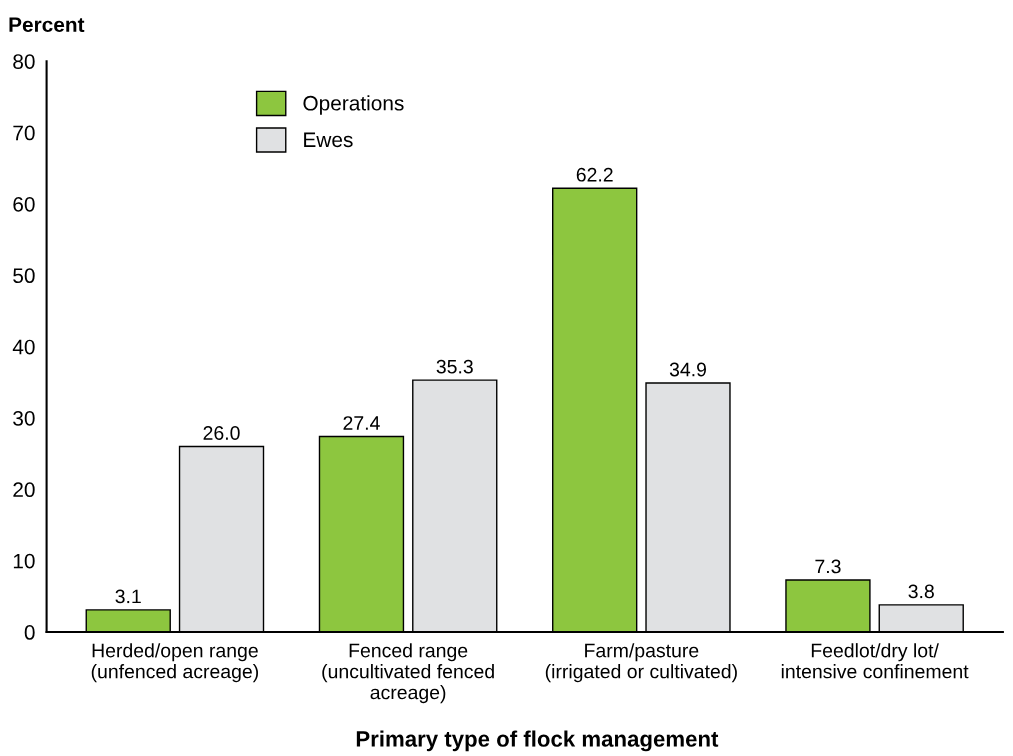 The image size is (1013, 756). I want to click on y-tick-label: 50, so click(24, 276).